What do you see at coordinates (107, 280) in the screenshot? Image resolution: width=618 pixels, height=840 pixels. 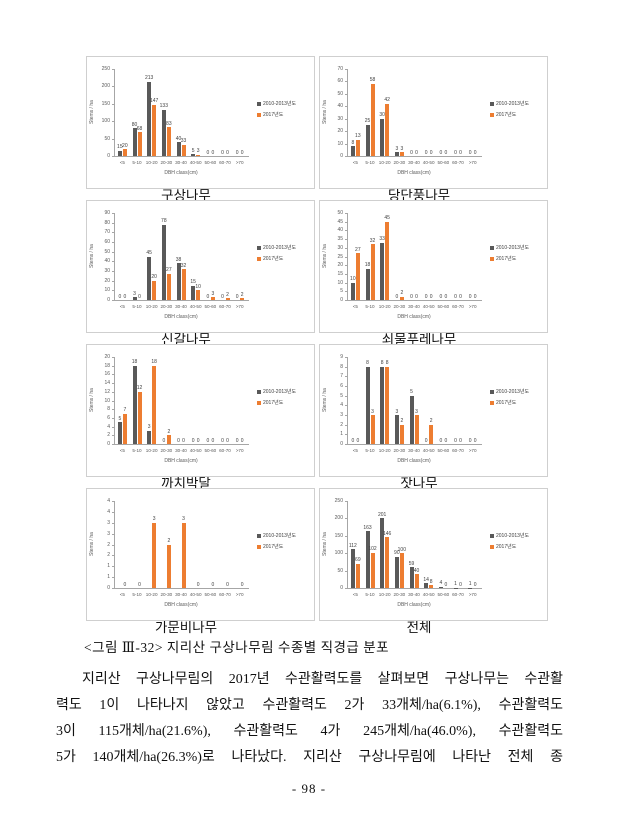 I see `y-tick-label: 20` at bounding box center [107, 280].